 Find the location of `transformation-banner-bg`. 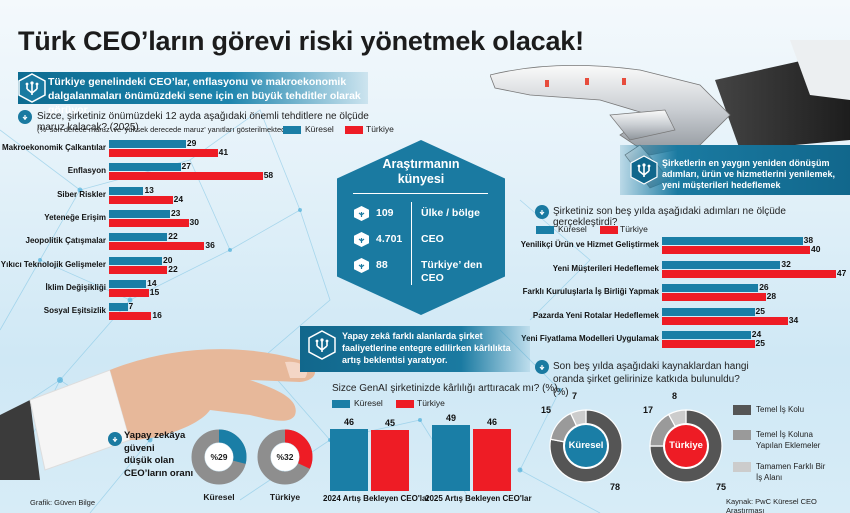

transformation-banner-bg is located at coordinates (735, 170).